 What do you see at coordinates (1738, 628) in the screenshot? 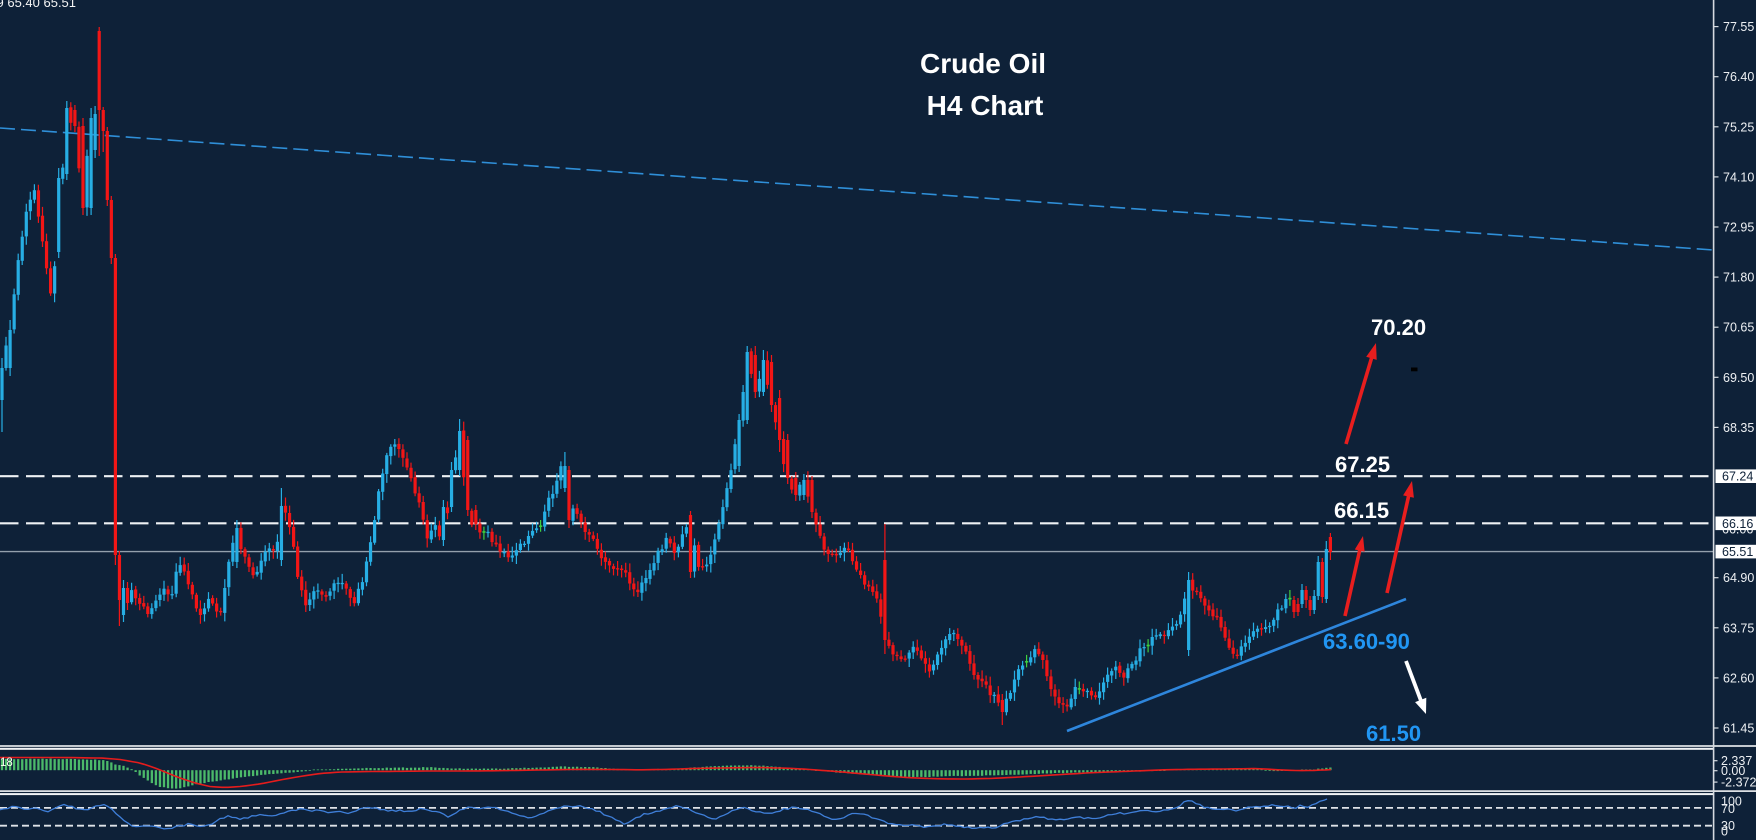
I see `svg-text: 63.75` at bounding box center [1738, 628].